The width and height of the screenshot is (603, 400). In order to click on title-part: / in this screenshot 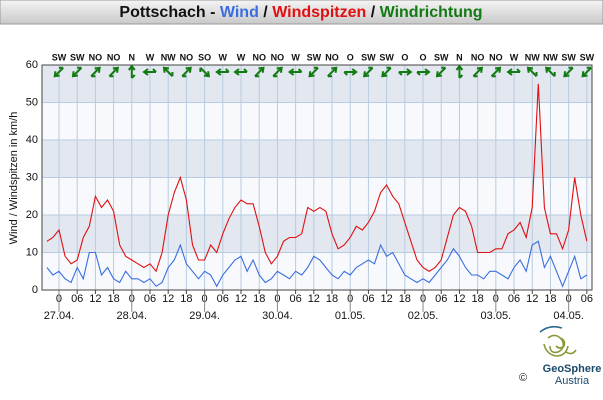, I will do `click(372, 12)`.